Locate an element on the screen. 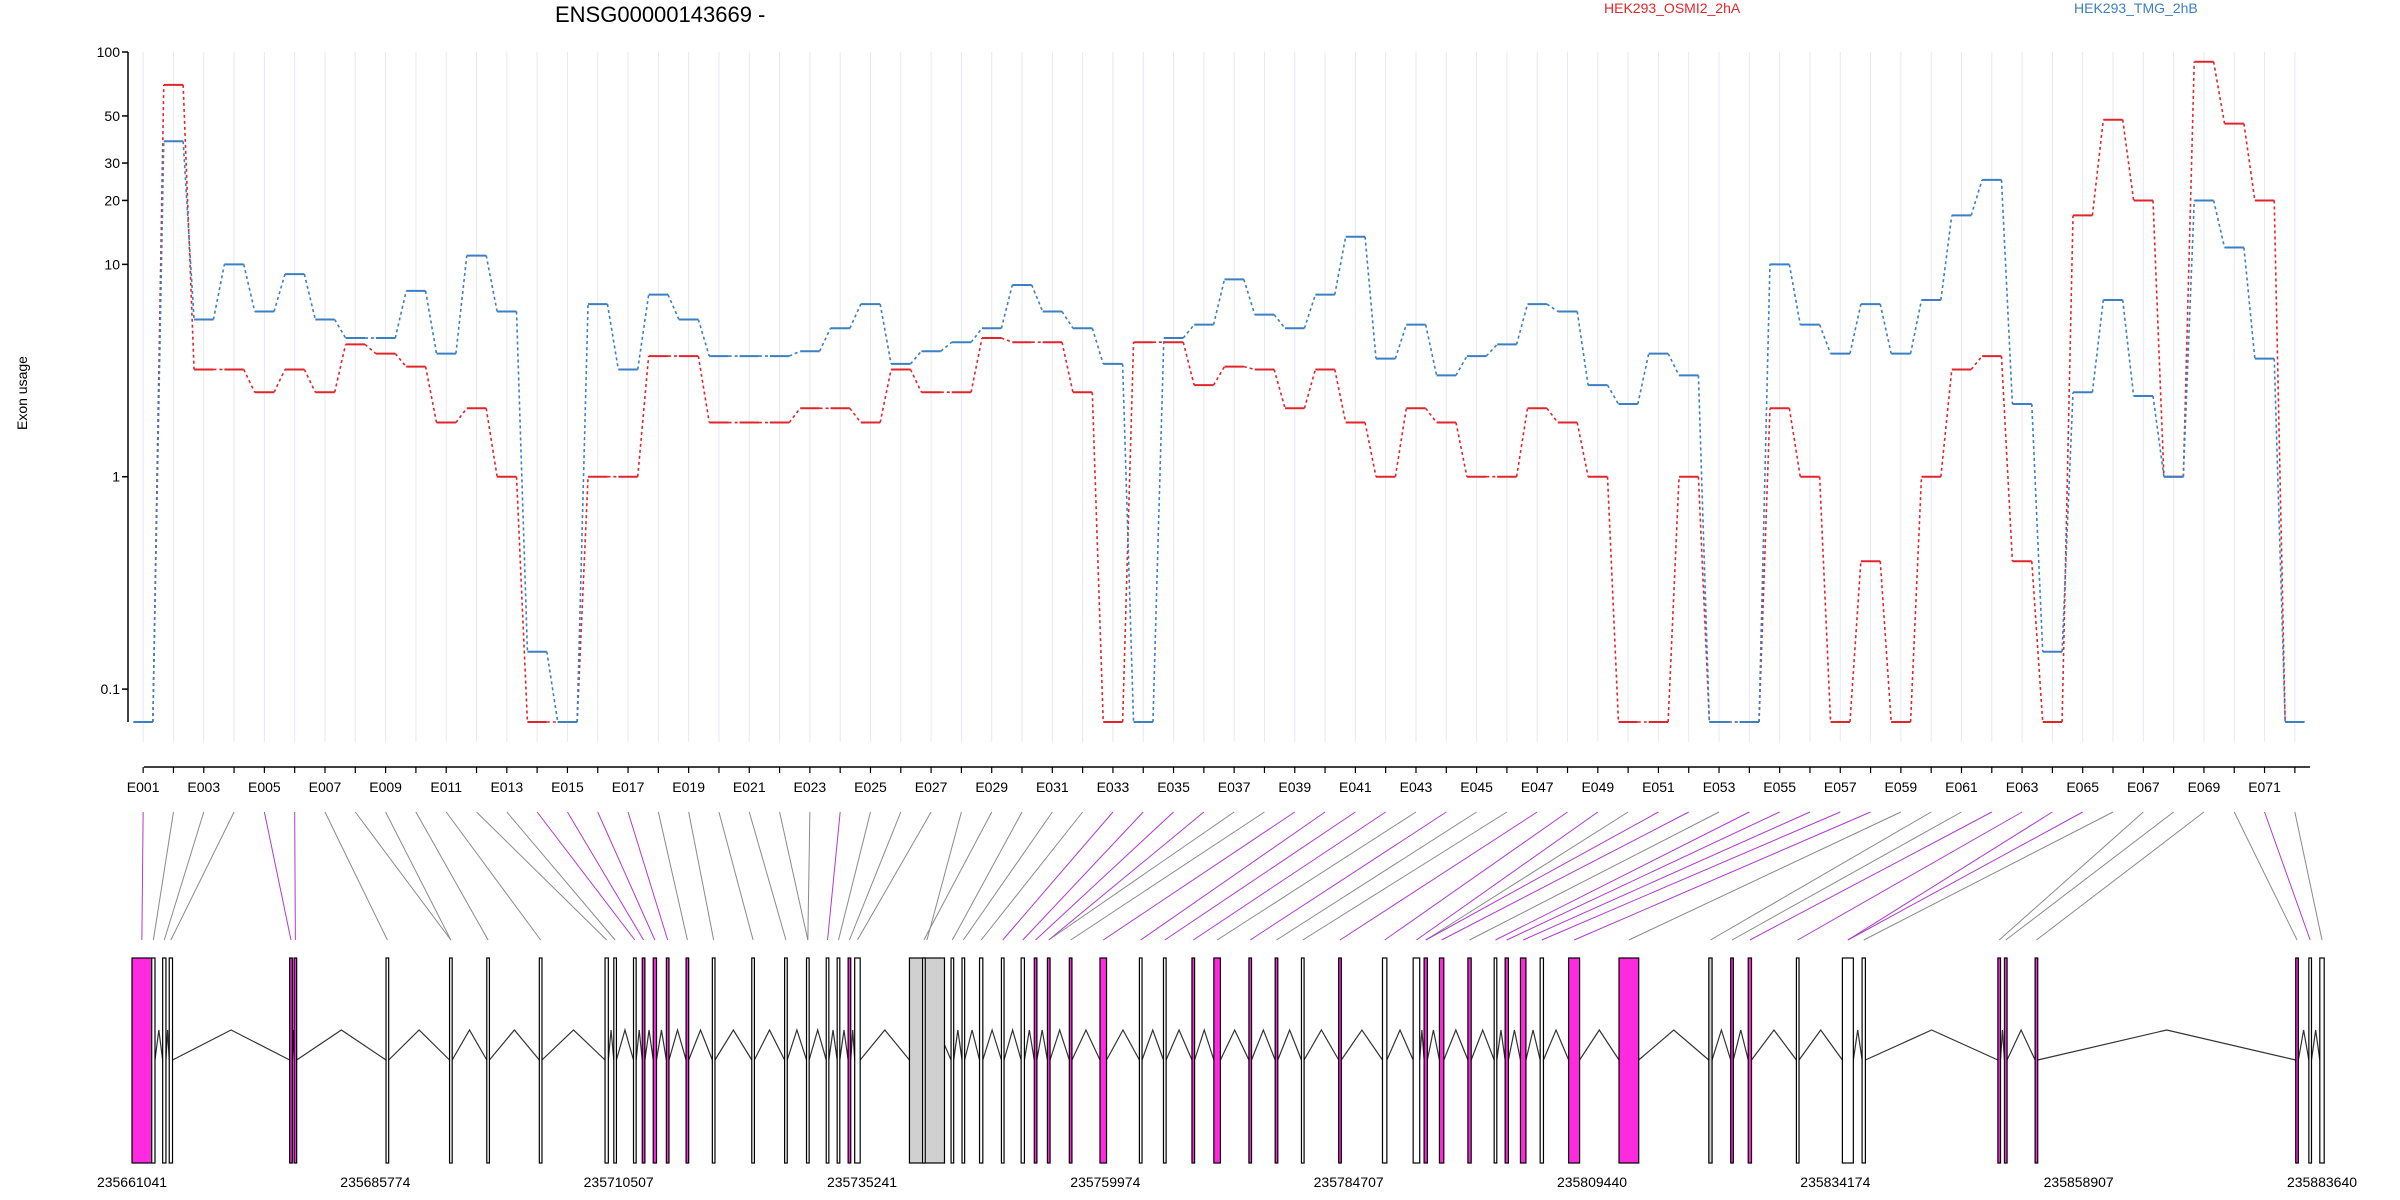 This screenshot has height=1200, width=2400. y-tick-label: 10 is located at coordinates (112, 264).